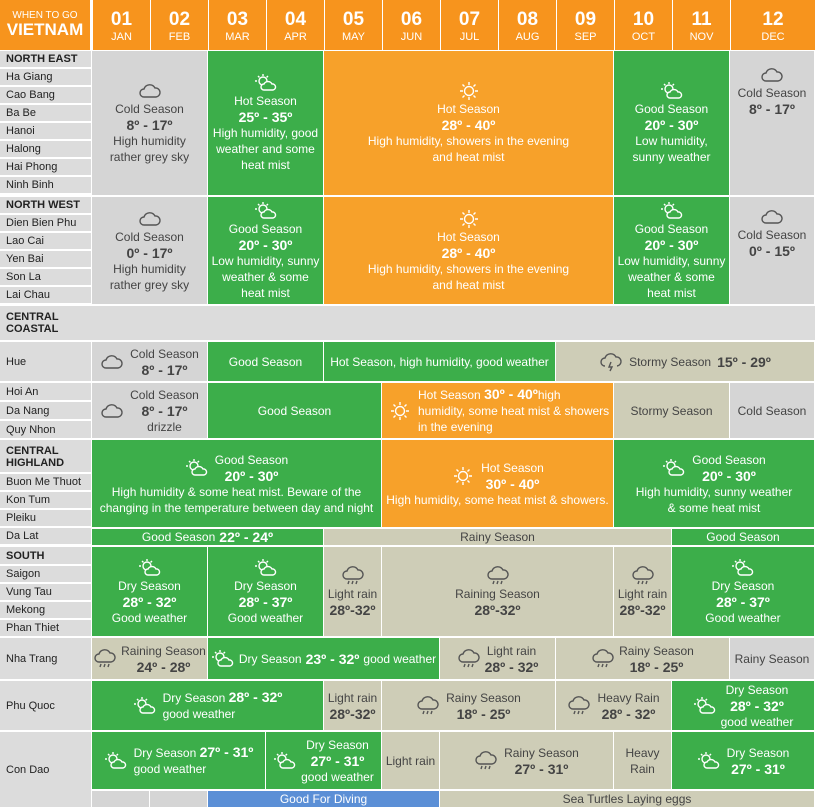 The image size is (815, 808). I want to click on season-label: Light rain, so click(511, 650).